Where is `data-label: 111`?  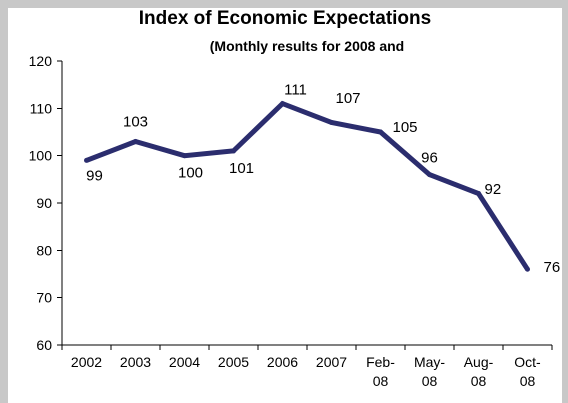
data-label: 111 is located at coordinates (295, 90).